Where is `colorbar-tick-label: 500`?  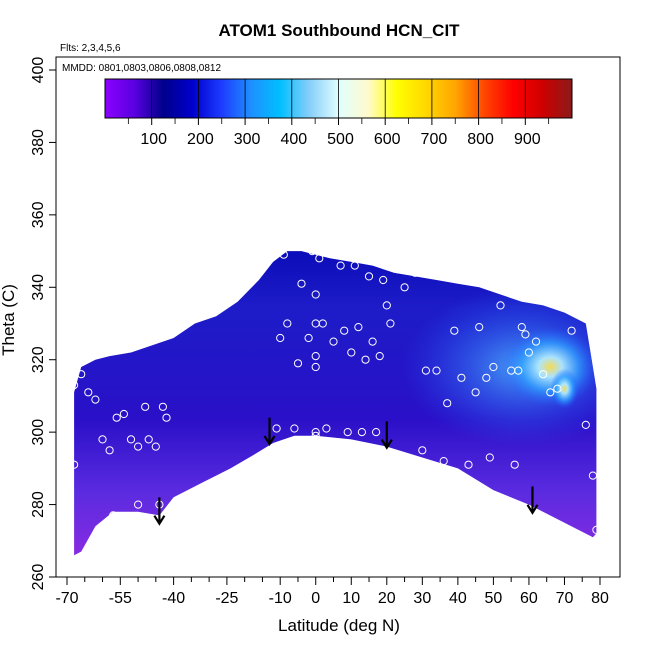 colorbar-tick-label: 500 is located at coordinates (340, 139).